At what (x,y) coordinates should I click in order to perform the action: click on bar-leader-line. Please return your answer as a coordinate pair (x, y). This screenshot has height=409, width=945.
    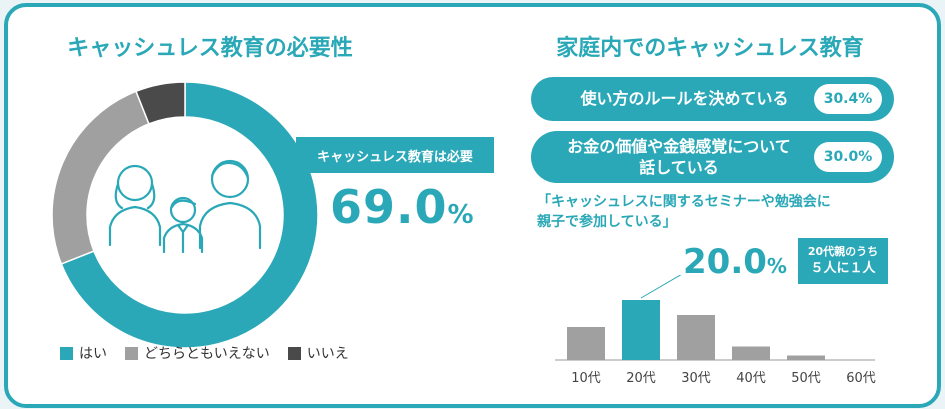
    Looking at the image, I should click on (661, 287).